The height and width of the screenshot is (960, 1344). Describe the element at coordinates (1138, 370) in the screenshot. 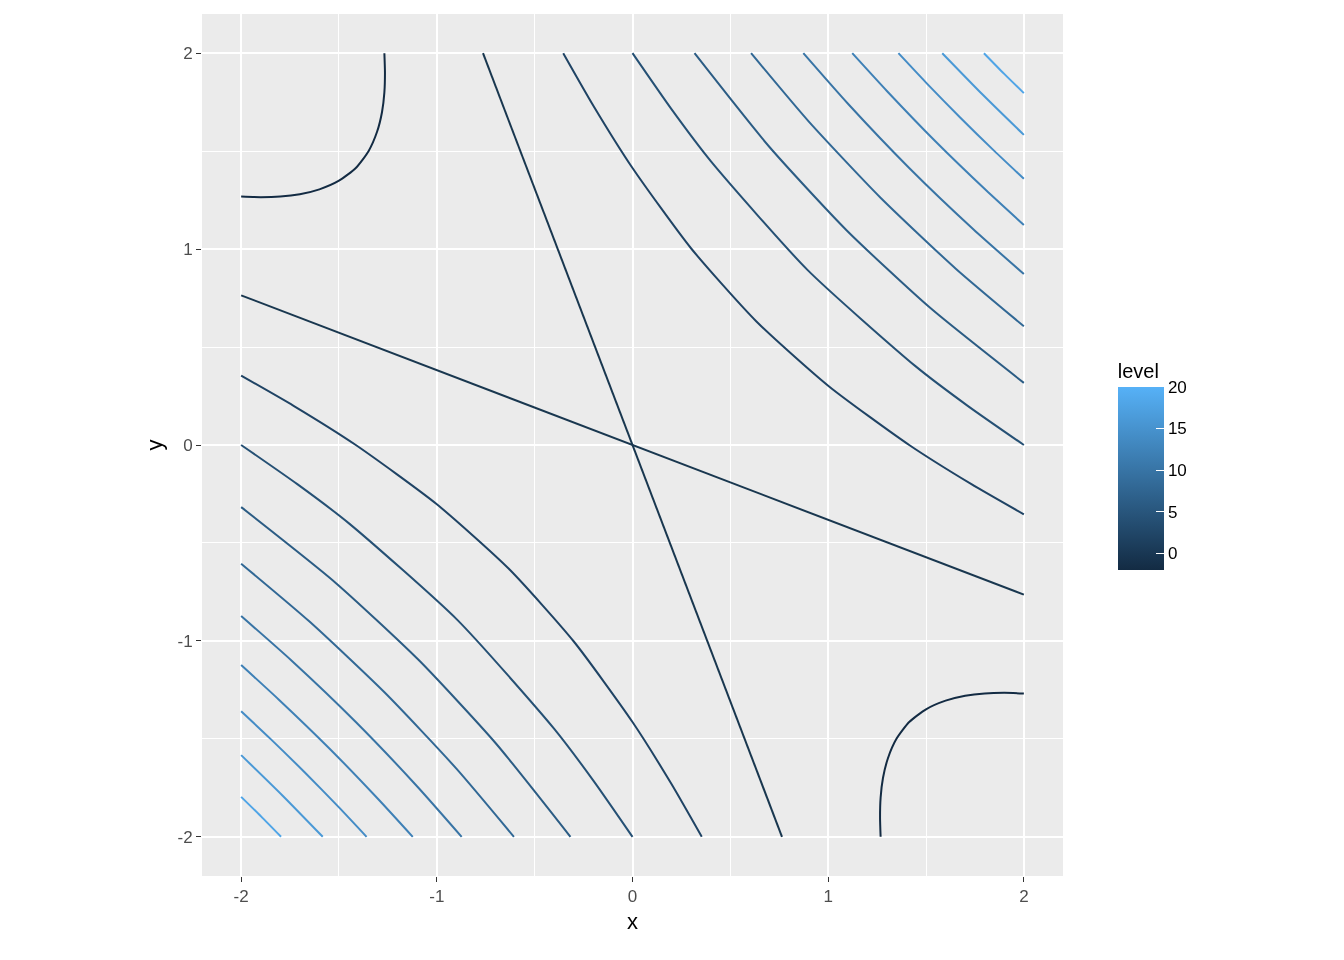

I see `color-bar-title: level` at that location.